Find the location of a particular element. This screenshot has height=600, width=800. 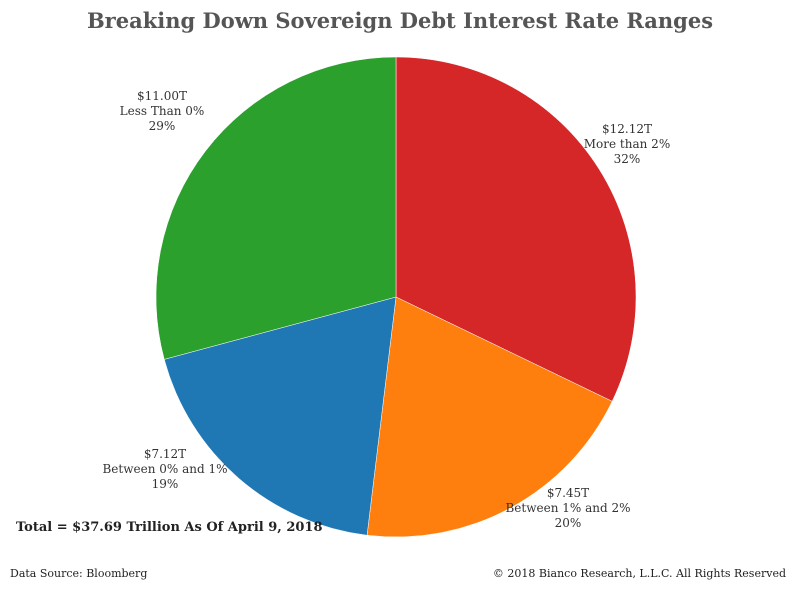

slice-label-2: $7.45T Between 1% and 2% 20% is located at coordinates (567, 508).